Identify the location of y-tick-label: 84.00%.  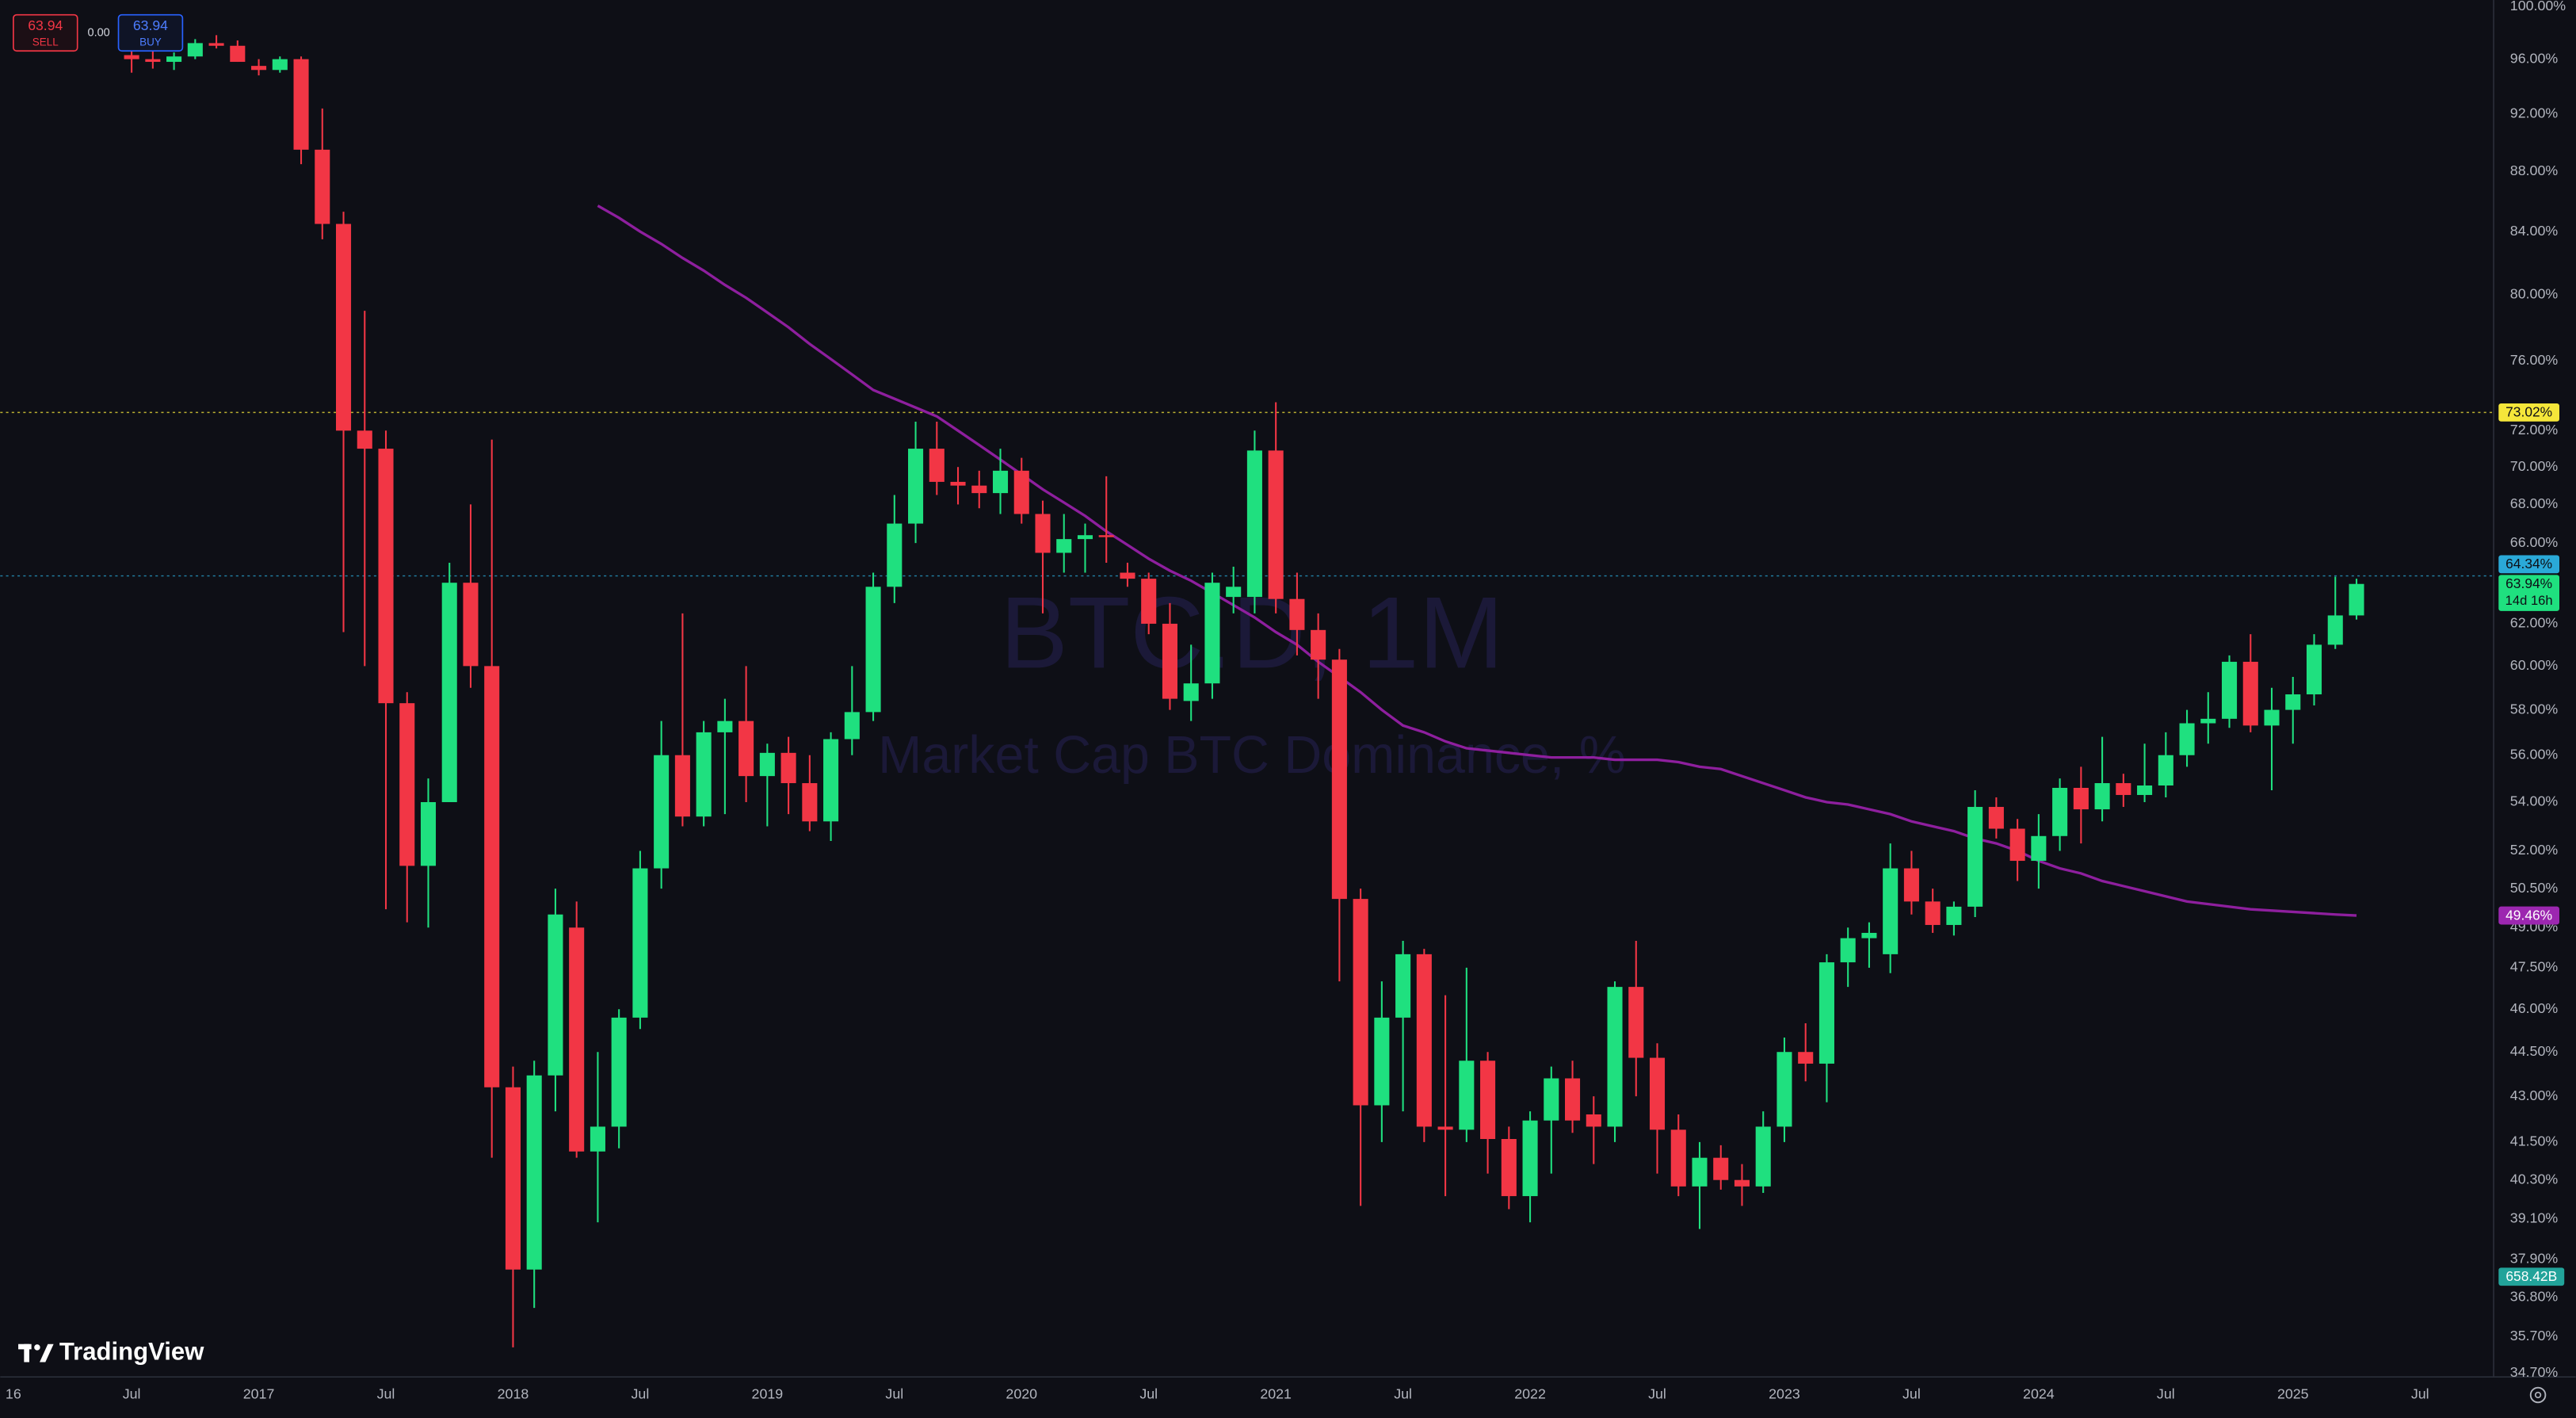
(2534, 231).